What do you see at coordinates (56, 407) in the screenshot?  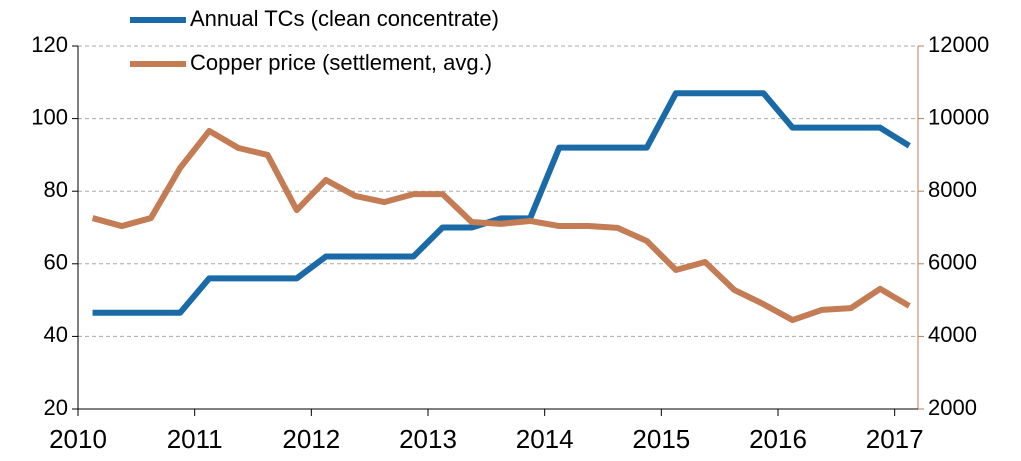 I see `y-tick-label: 20` at bounding box center [56, 407].